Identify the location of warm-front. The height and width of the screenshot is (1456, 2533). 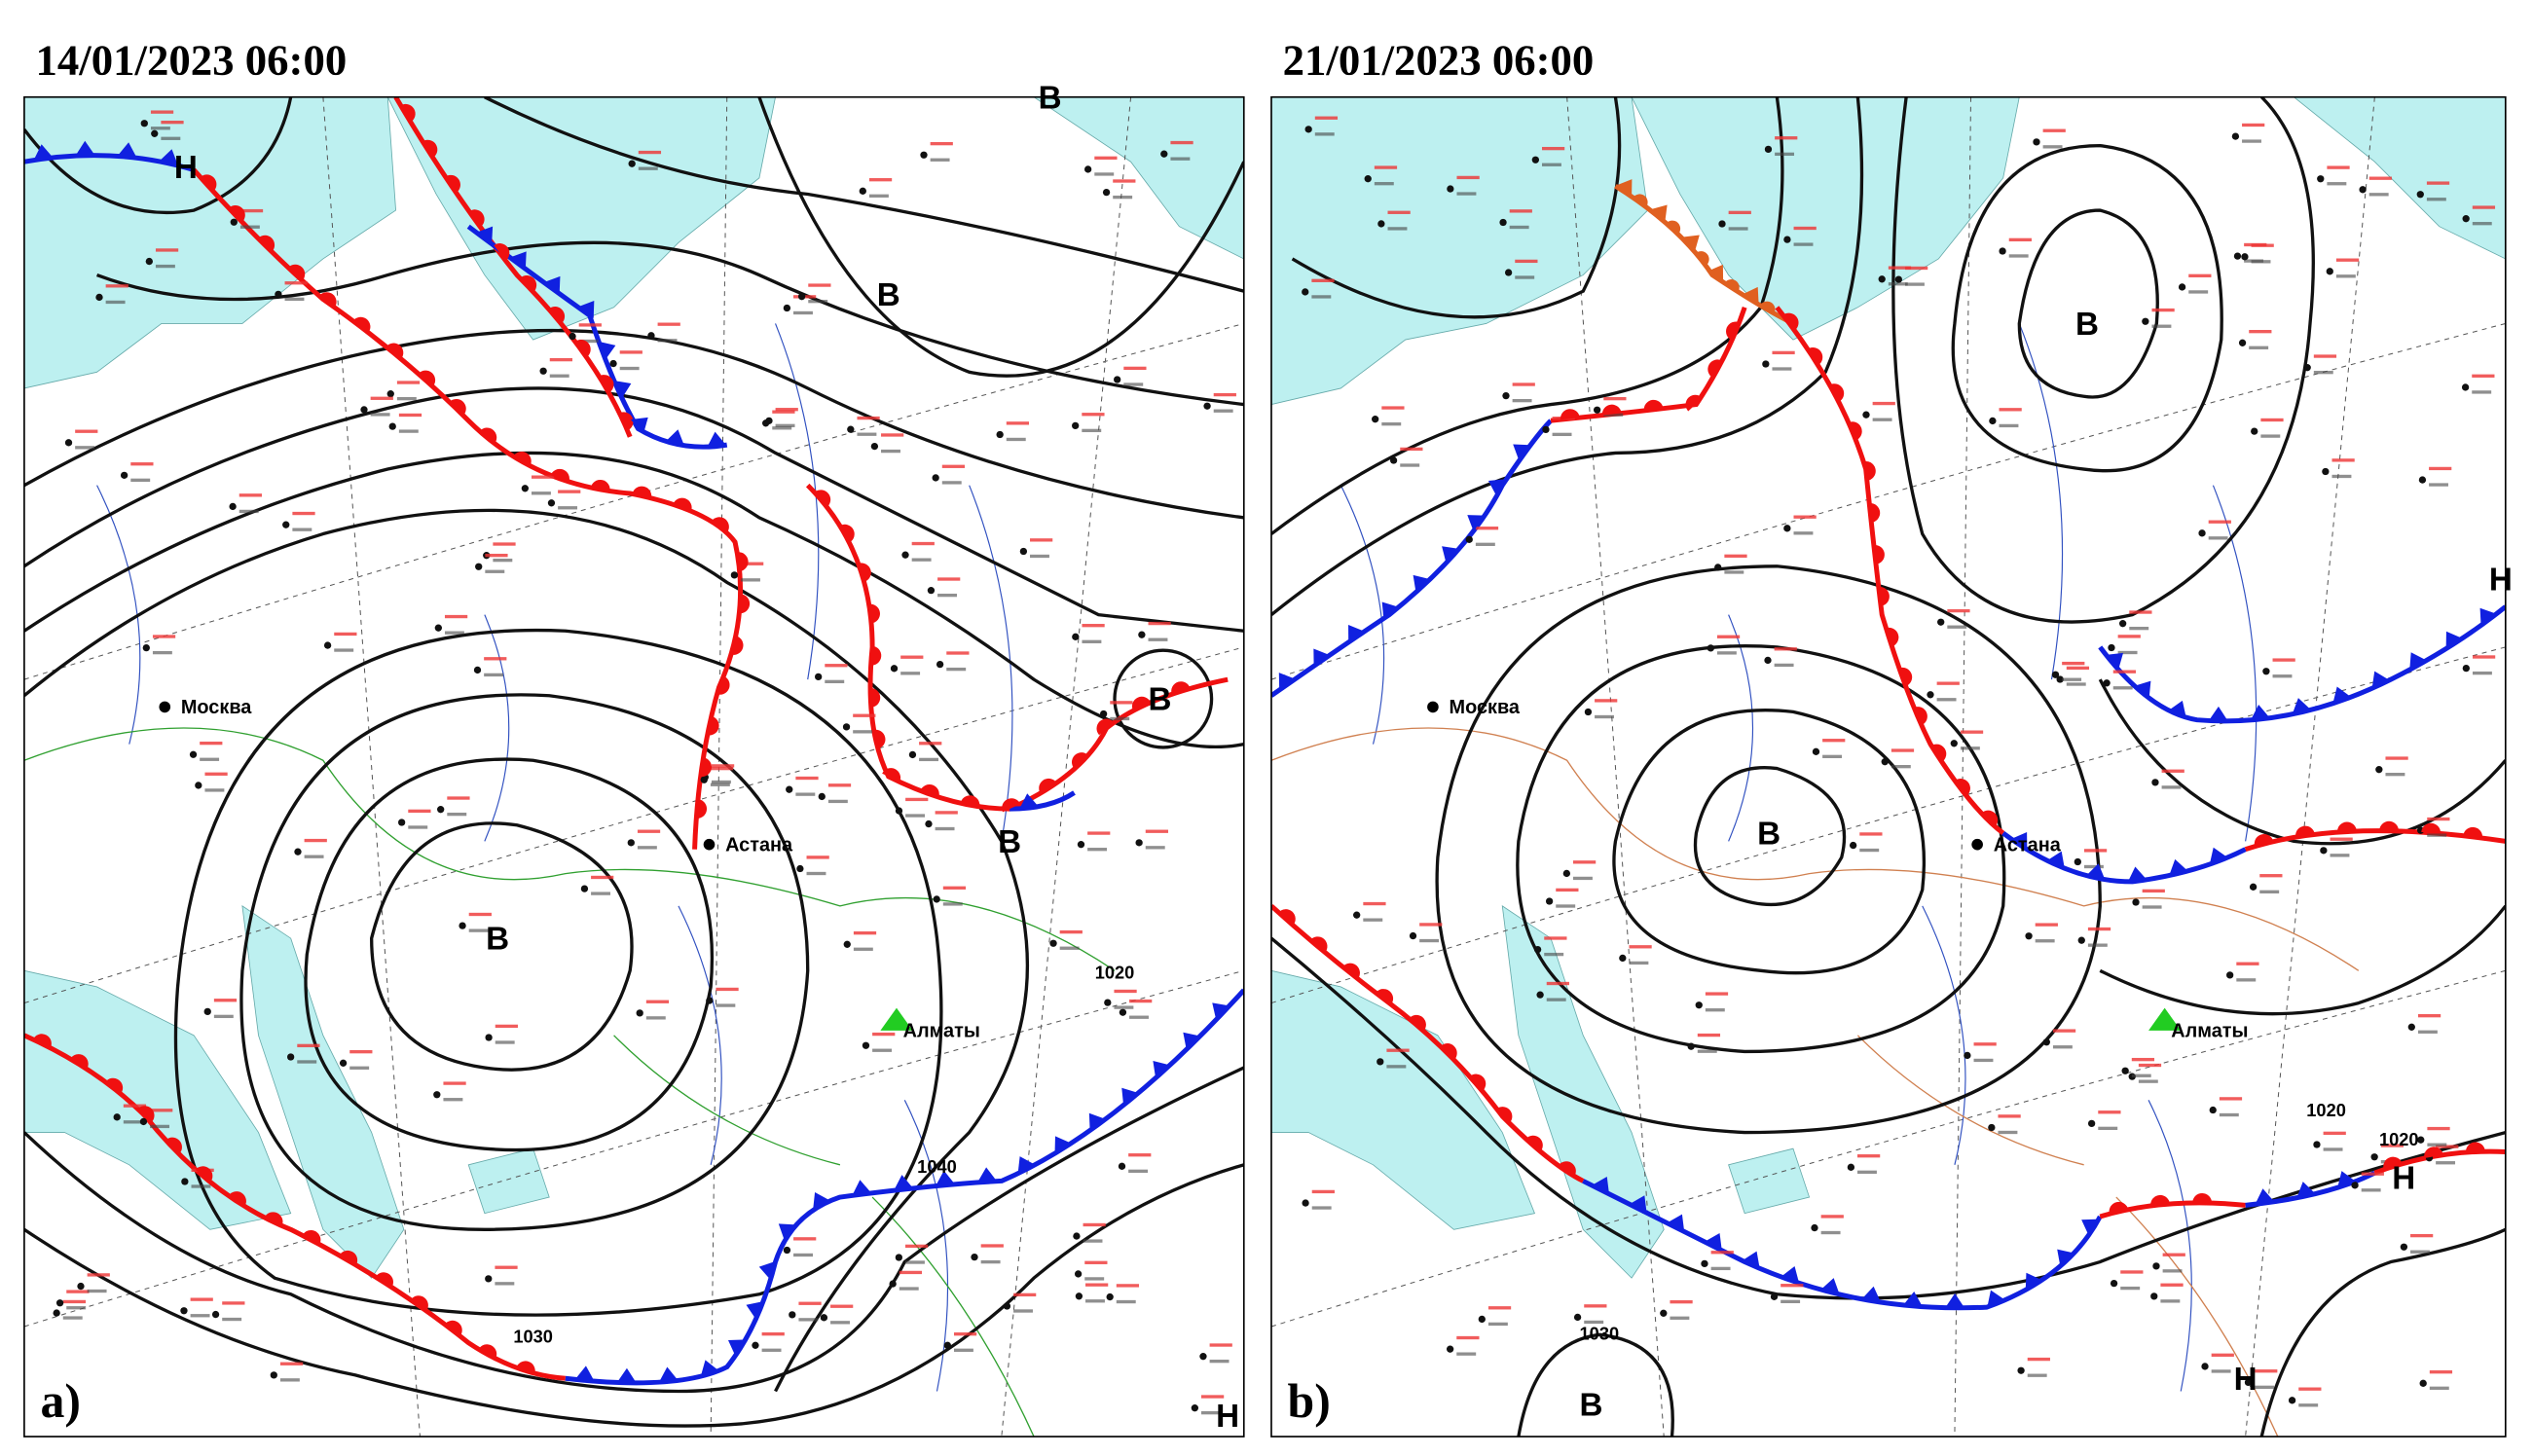
(468, 508).